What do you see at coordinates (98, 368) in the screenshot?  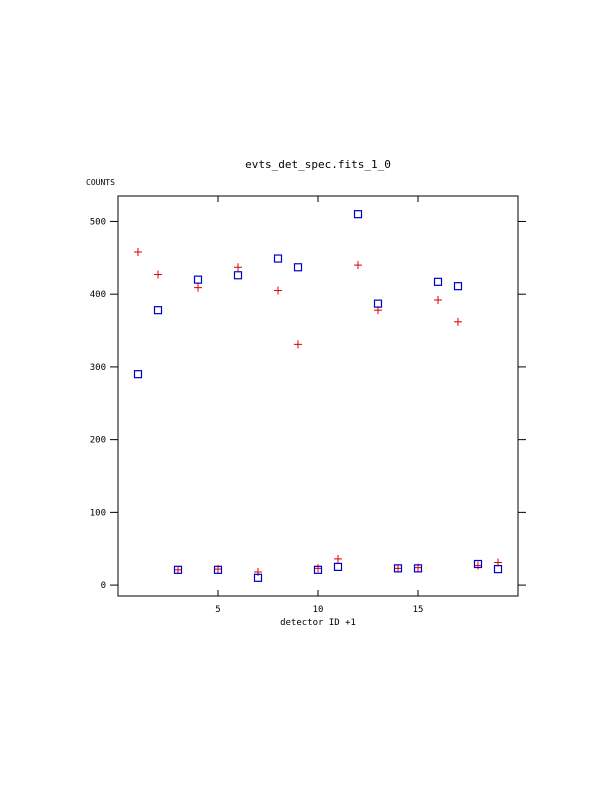 I see `y-tick-label: 300` at bounding box center [98, 368].